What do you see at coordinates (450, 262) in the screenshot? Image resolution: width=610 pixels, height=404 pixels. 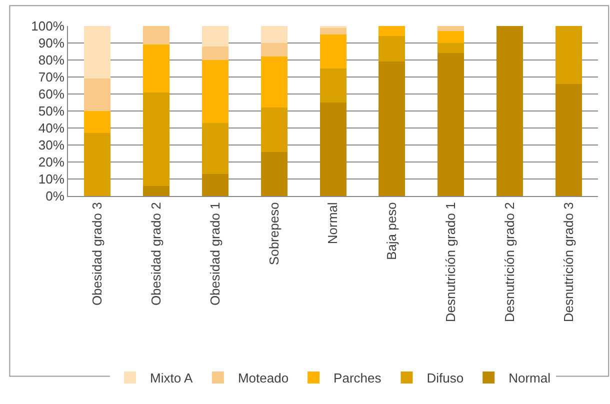 I see `x-tick-label: Desnutrición grado 1` at bounding box center [450, 262].